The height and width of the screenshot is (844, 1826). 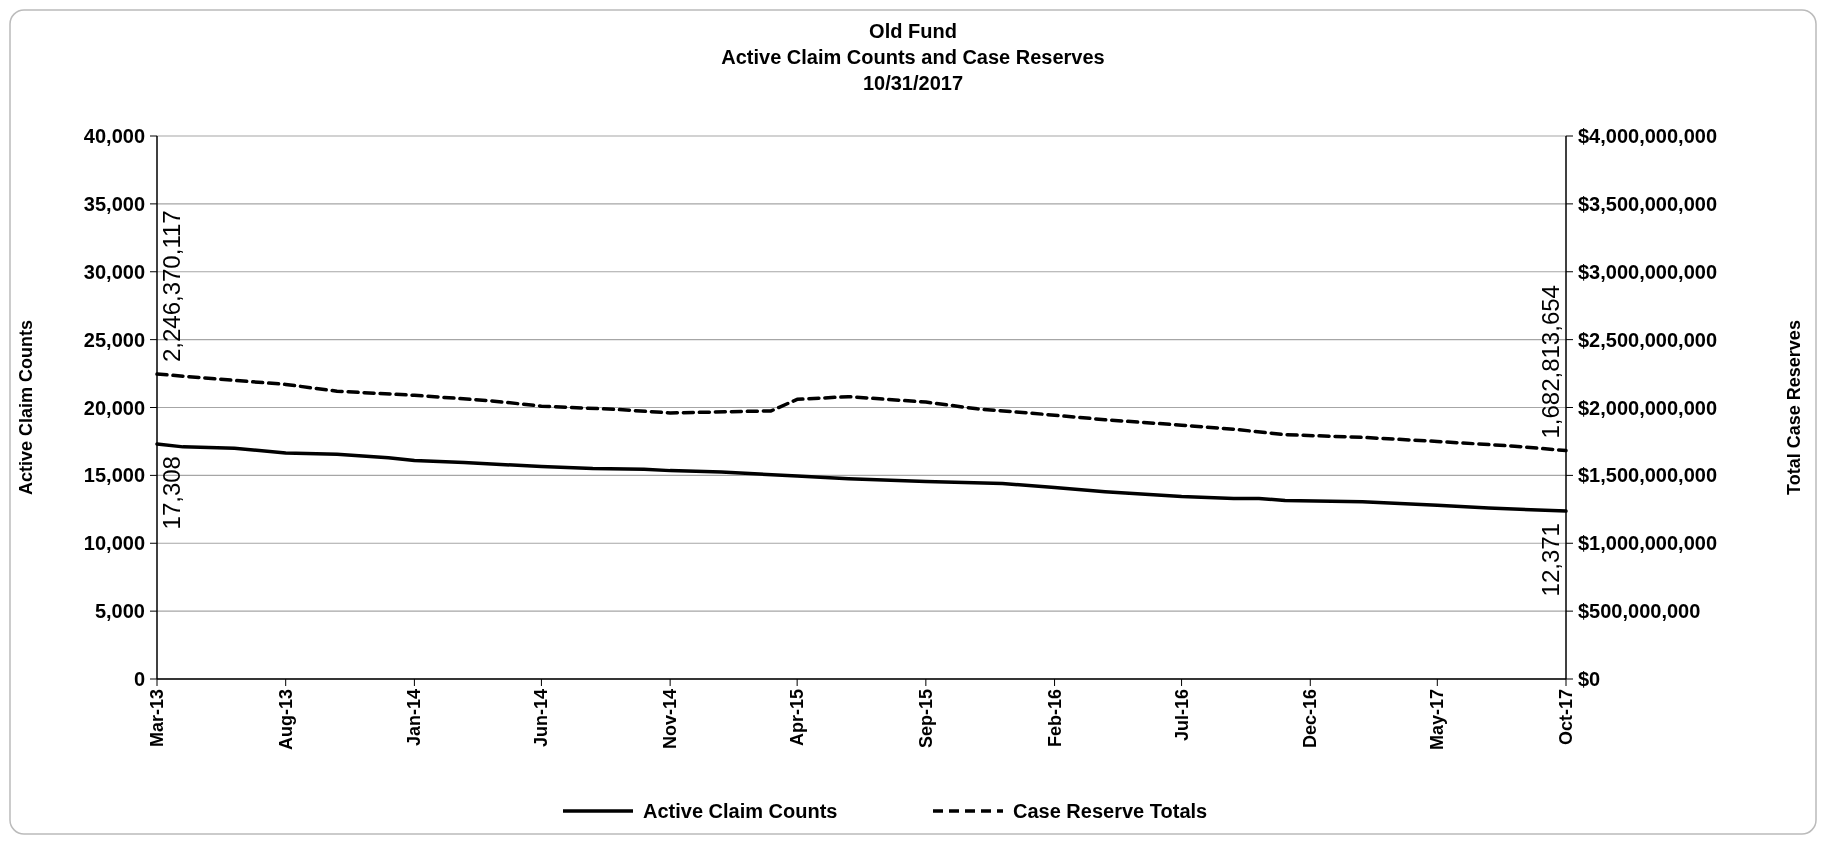 What do you see at coordinates (1648, 136) in the screenshot?
I see `y2-tick-label: $4,000,000,000` at bounding box center [1648, 136].